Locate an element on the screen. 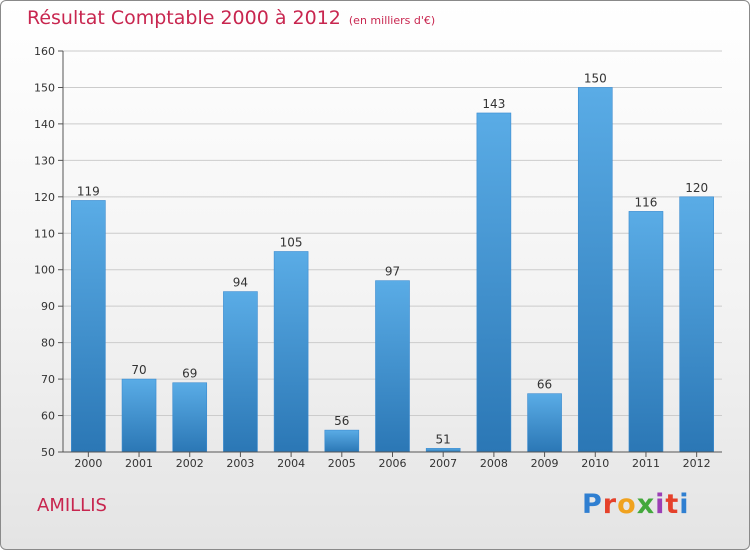 The image size is (750, 550). x-tick-label-2008: 2008 is located at coordinates (494, 463).